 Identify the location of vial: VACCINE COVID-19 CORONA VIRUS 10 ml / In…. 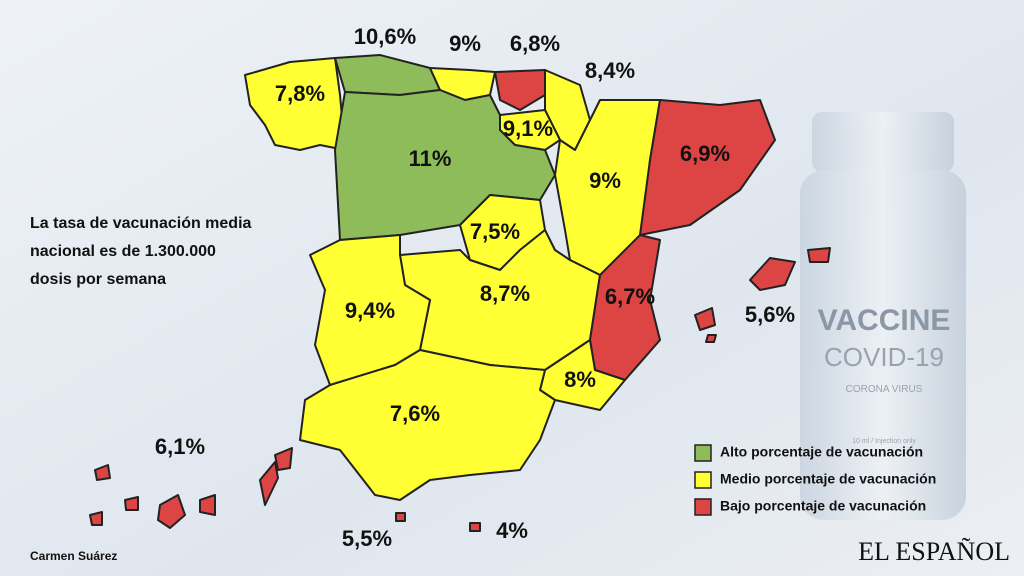
(883, 316).